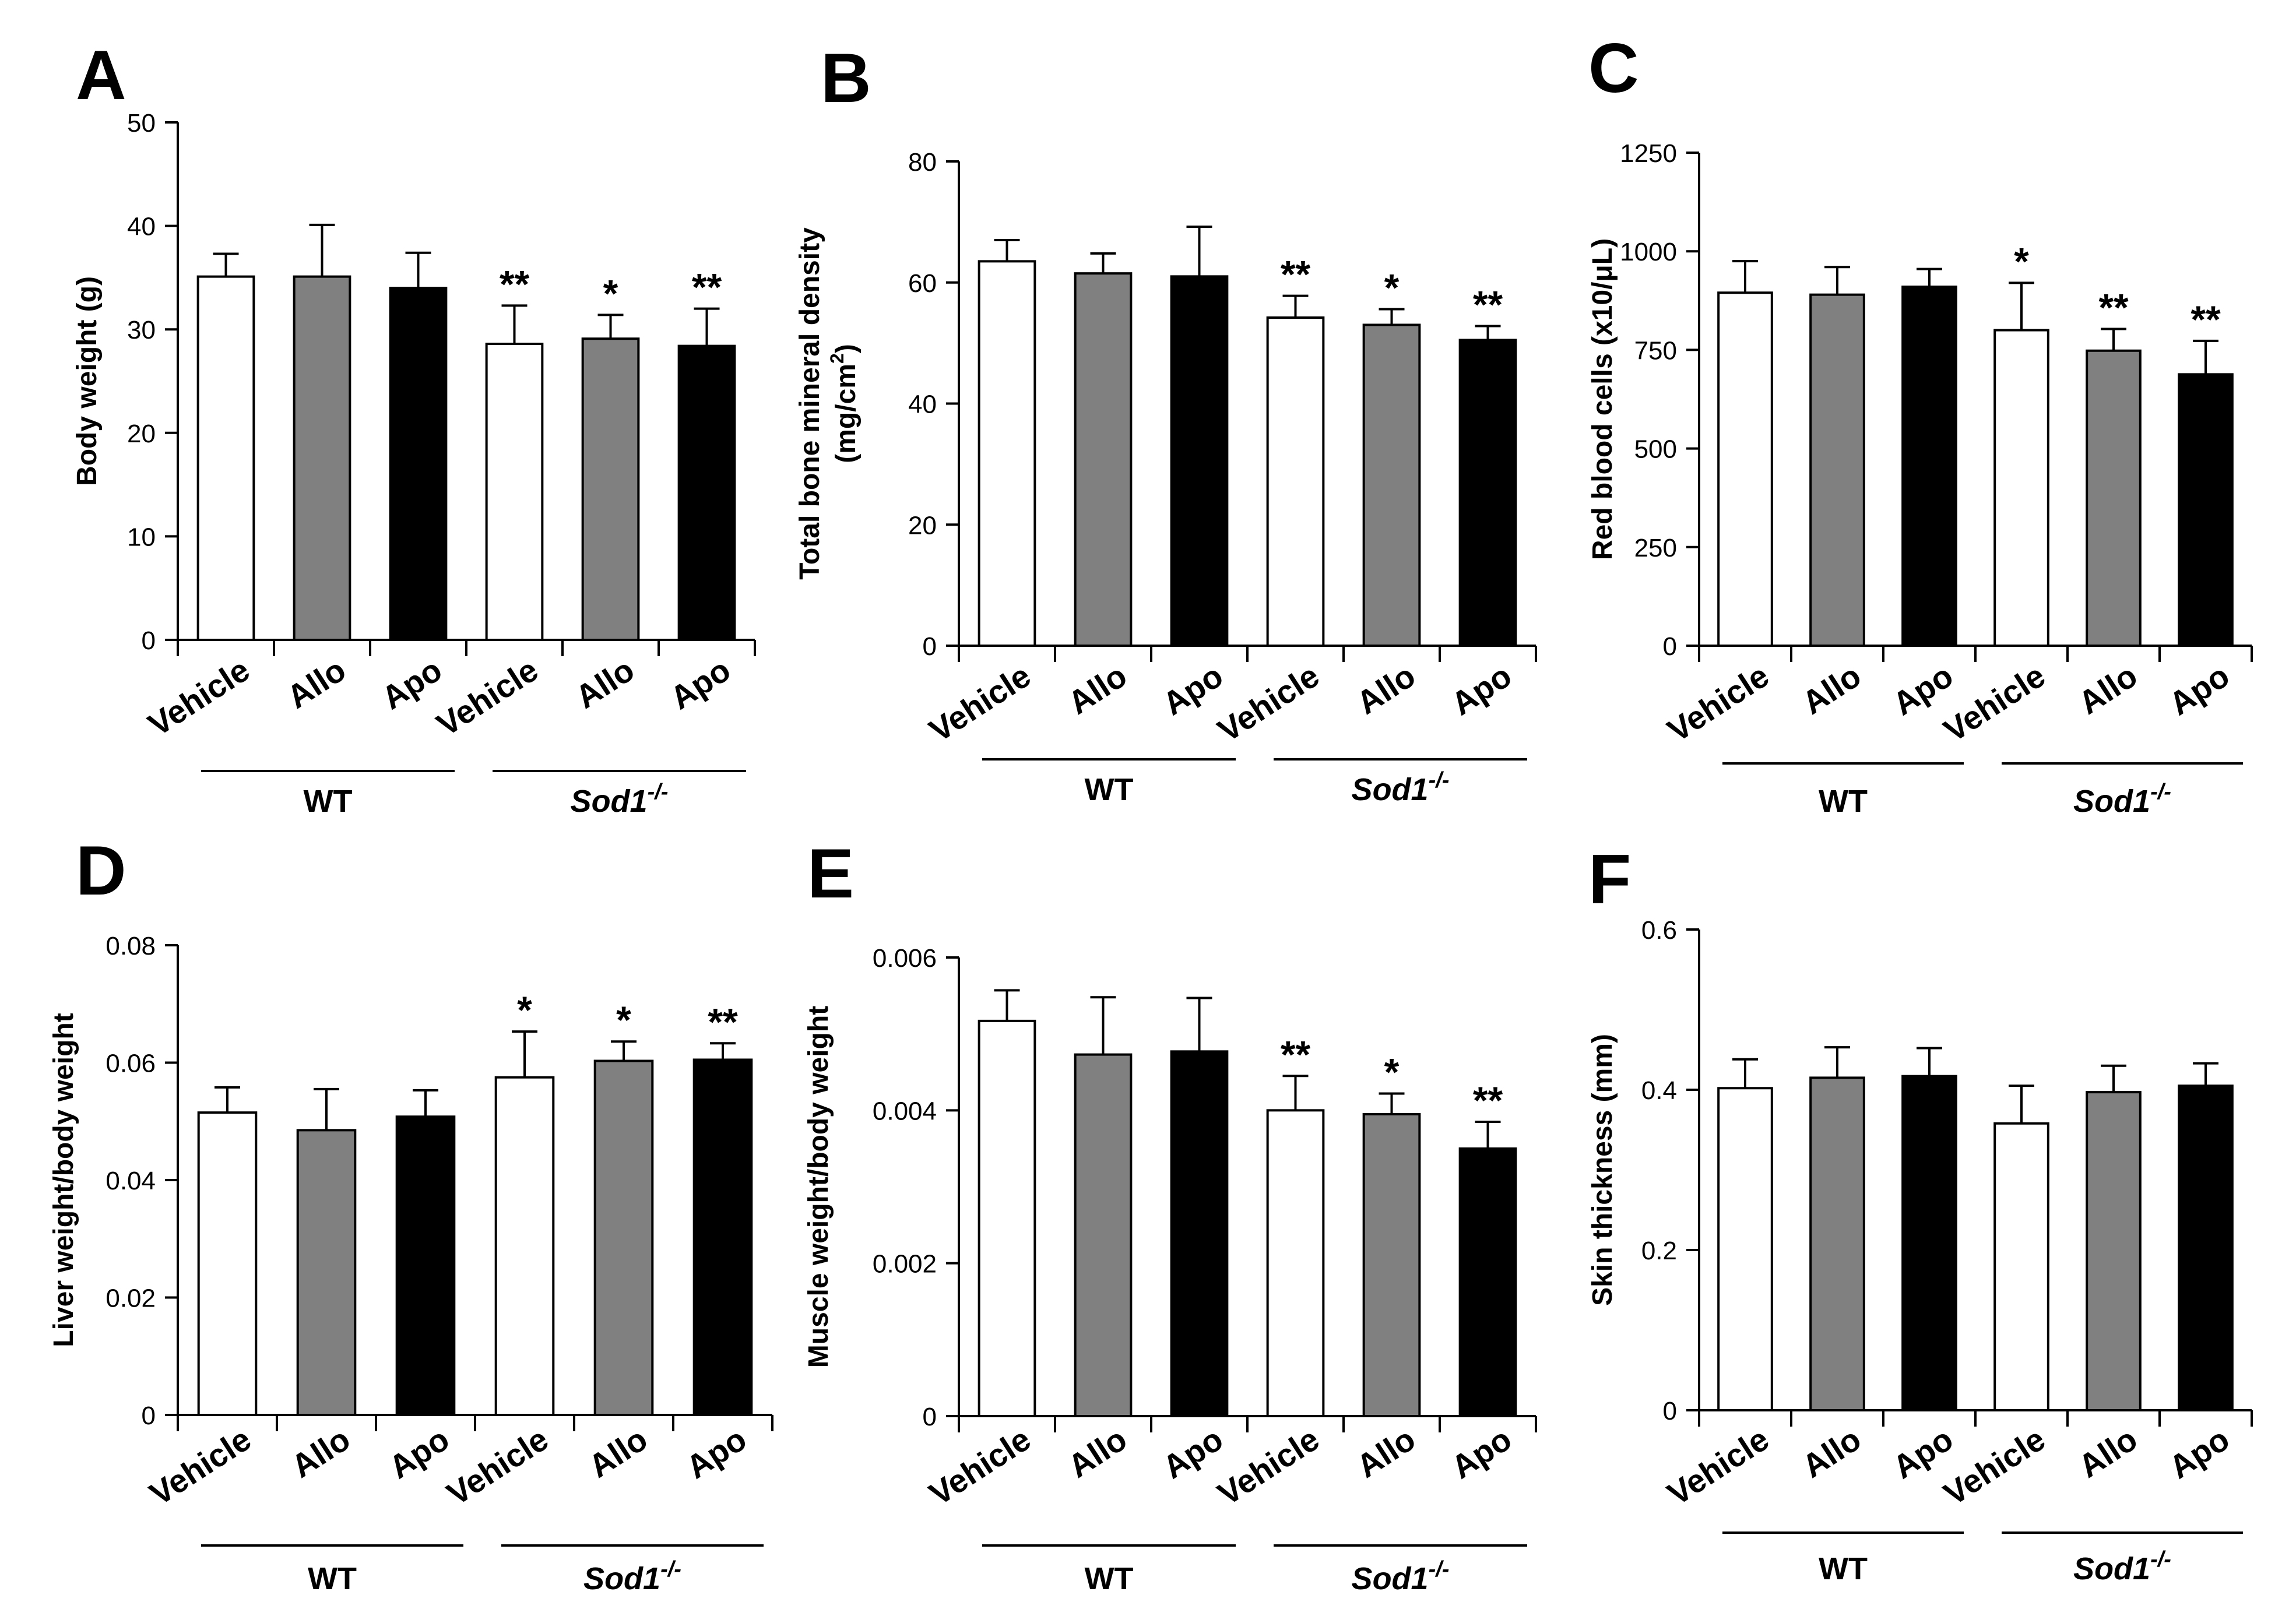 The image size is (2296, 1609). I want to click on y-tick-label: 0.08, so click(131, 946).